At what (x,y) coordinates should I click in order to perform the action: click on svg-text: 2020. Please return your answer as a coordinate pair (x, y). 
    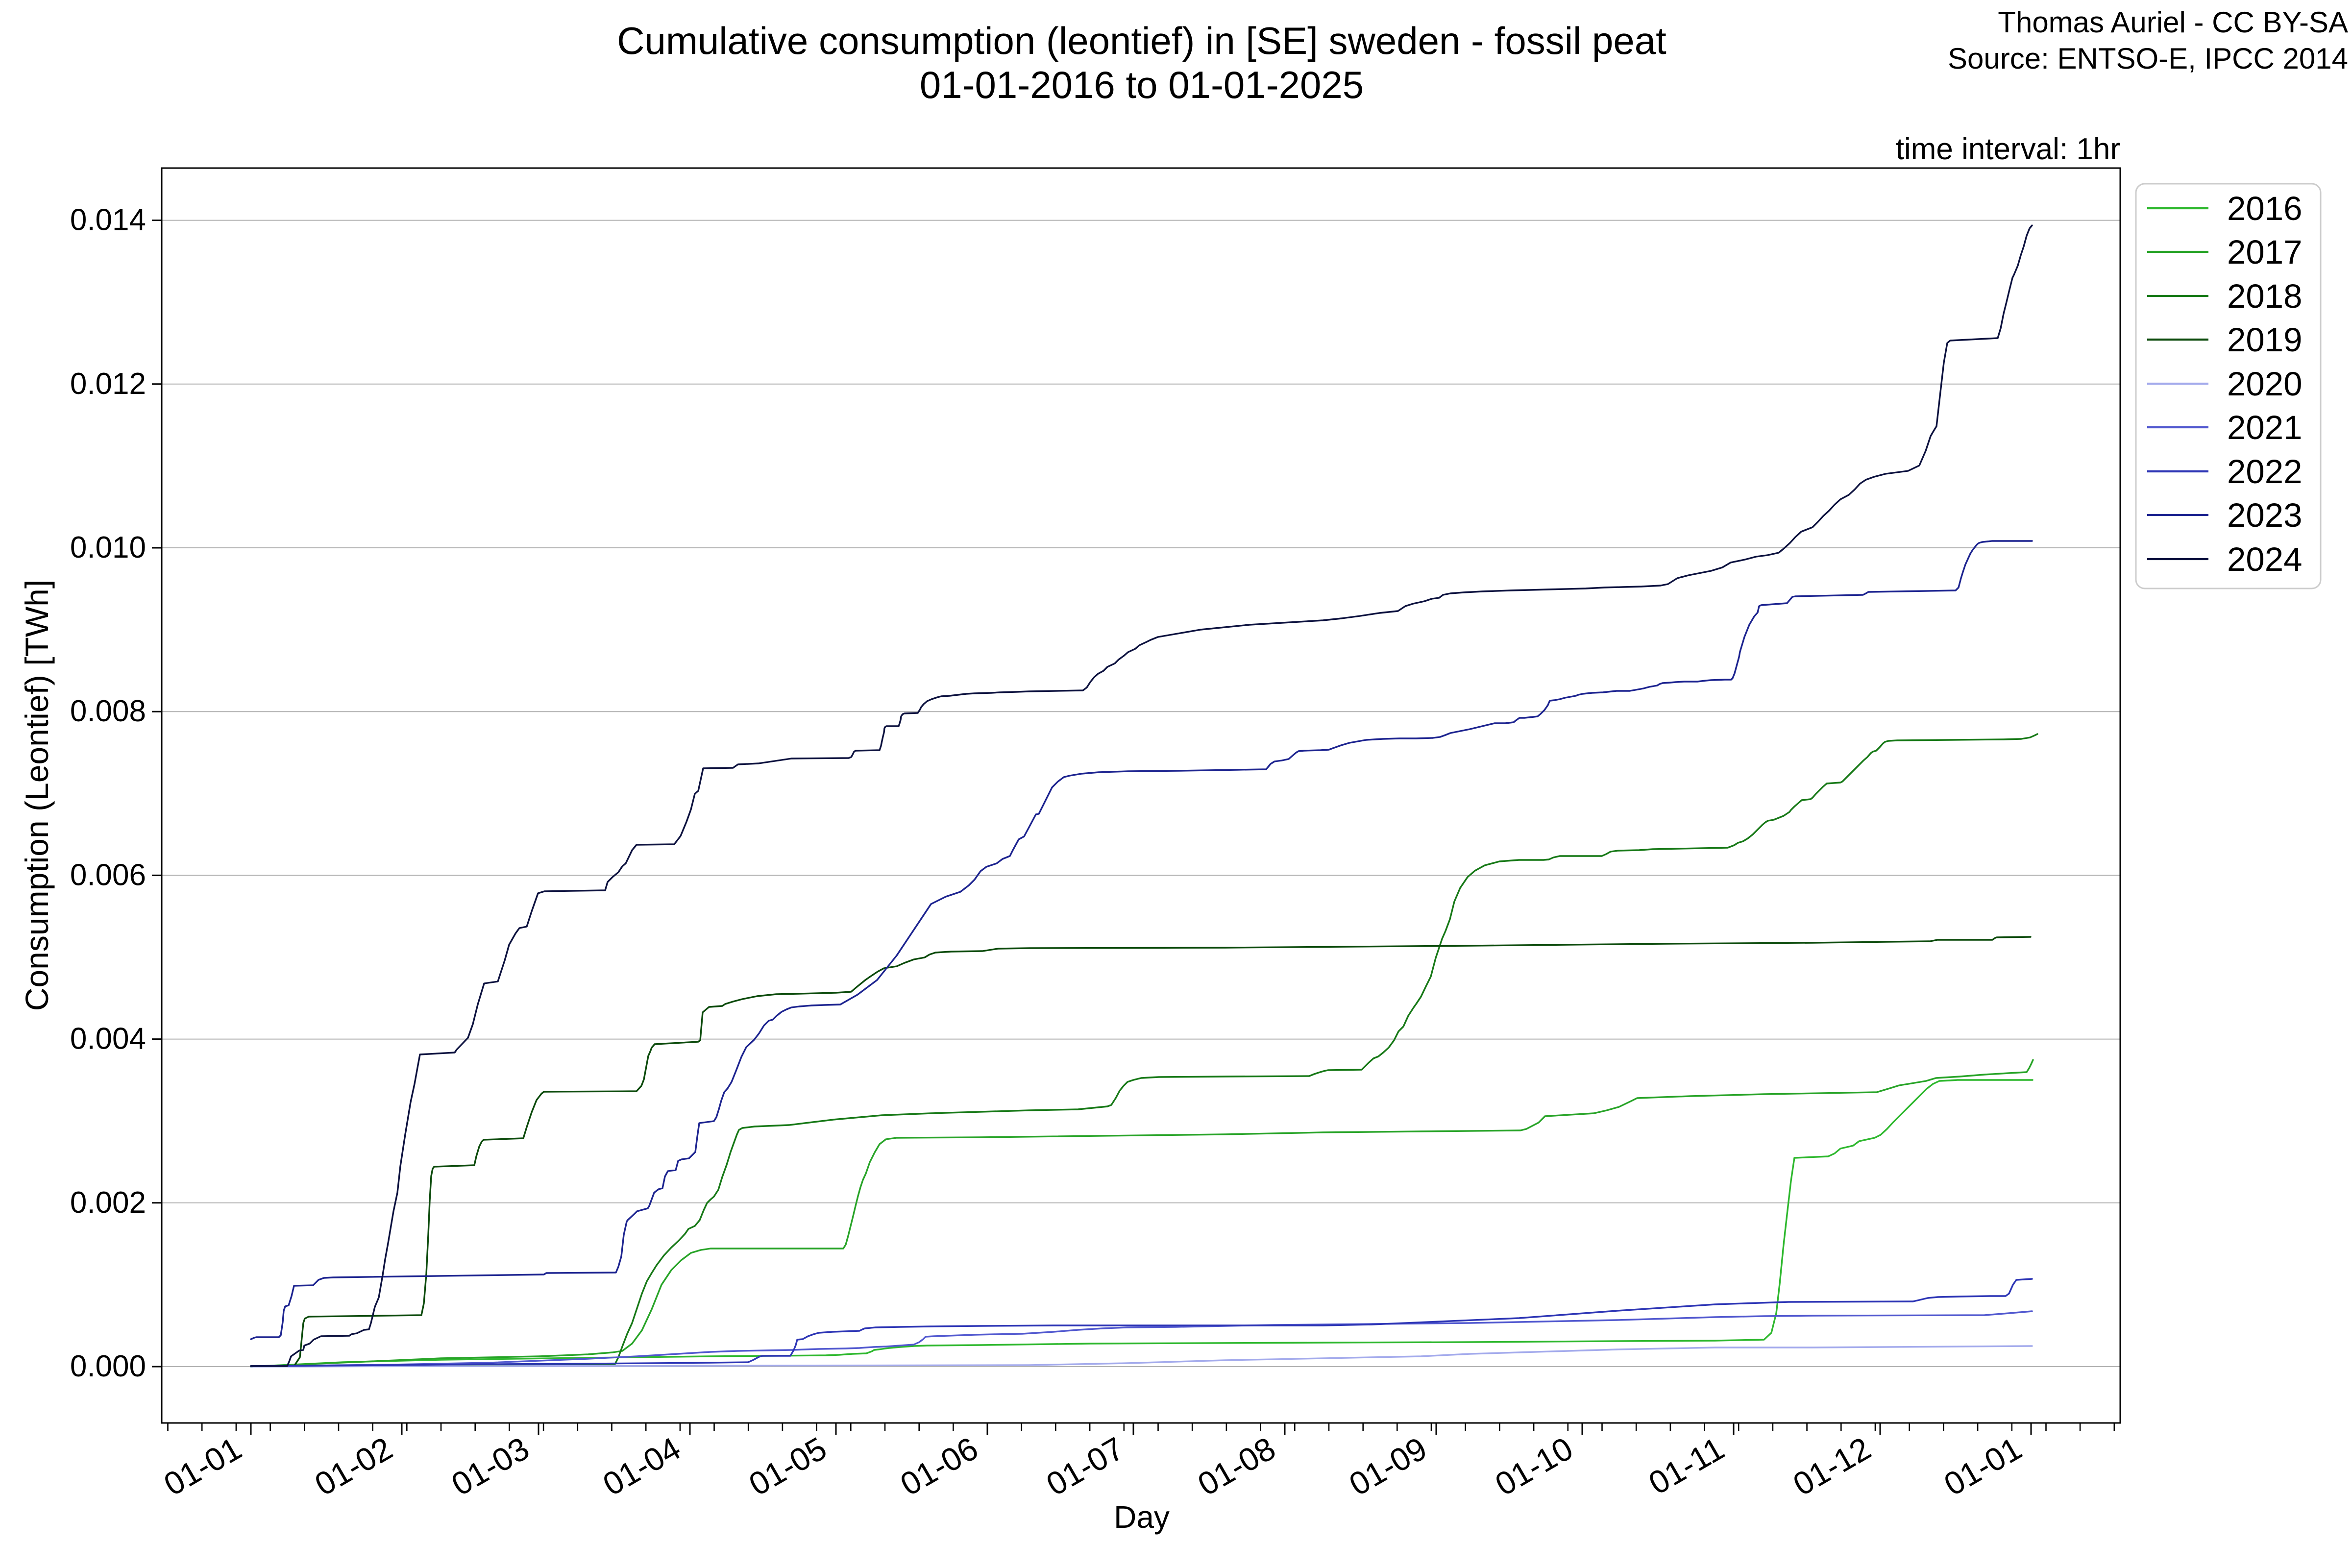
    Looking at the image, I should click on (2265, 384).